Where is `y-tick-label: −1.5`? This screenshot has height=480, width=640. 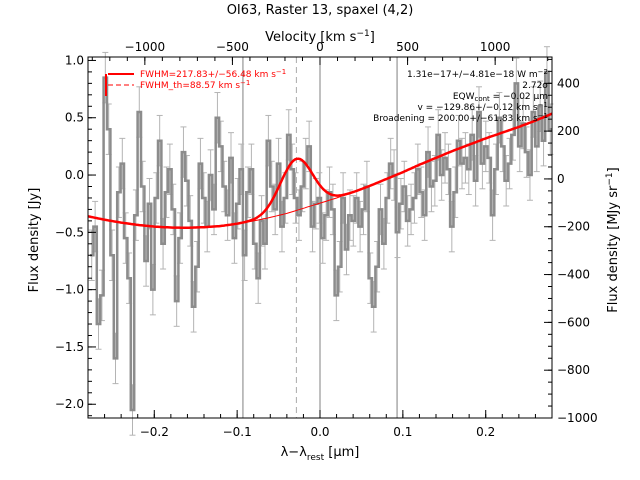 y-tick-label: −1.5 is located at coordinates (69, 347).